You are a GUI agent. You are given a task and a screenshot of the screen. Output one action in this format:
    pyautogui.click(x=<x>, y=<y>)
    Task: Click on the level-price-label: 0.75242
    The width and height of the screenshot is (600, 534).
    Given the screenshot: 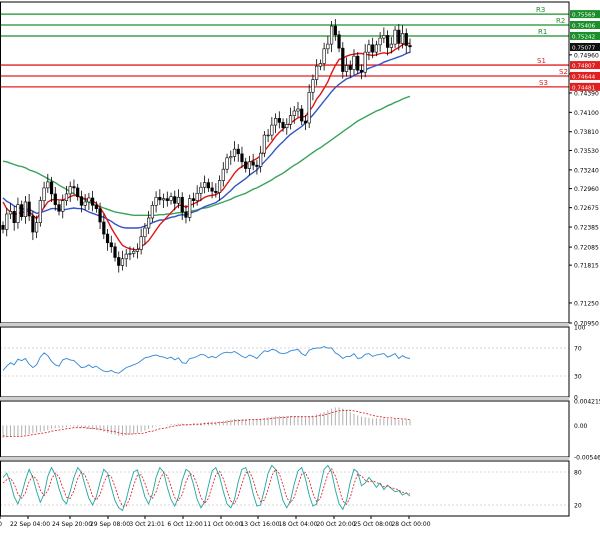 What is the action you would take?
    pyautogui.click(x=583, y=37)
    